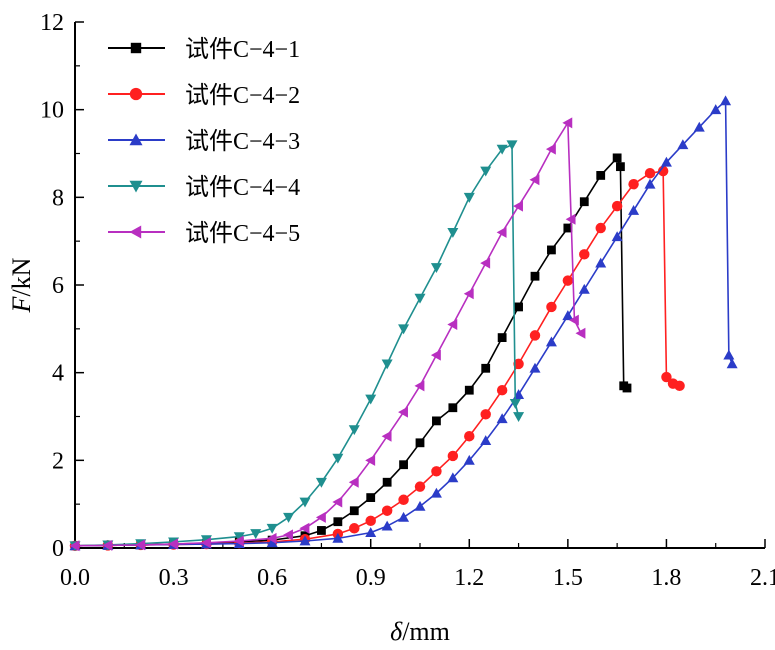 This screenshot has width=775, height=650. What do you see at coordinates (242, 187) in the screenshot?
I see `legend-label: 试件C−4−4` at bounding box center [242, 187].